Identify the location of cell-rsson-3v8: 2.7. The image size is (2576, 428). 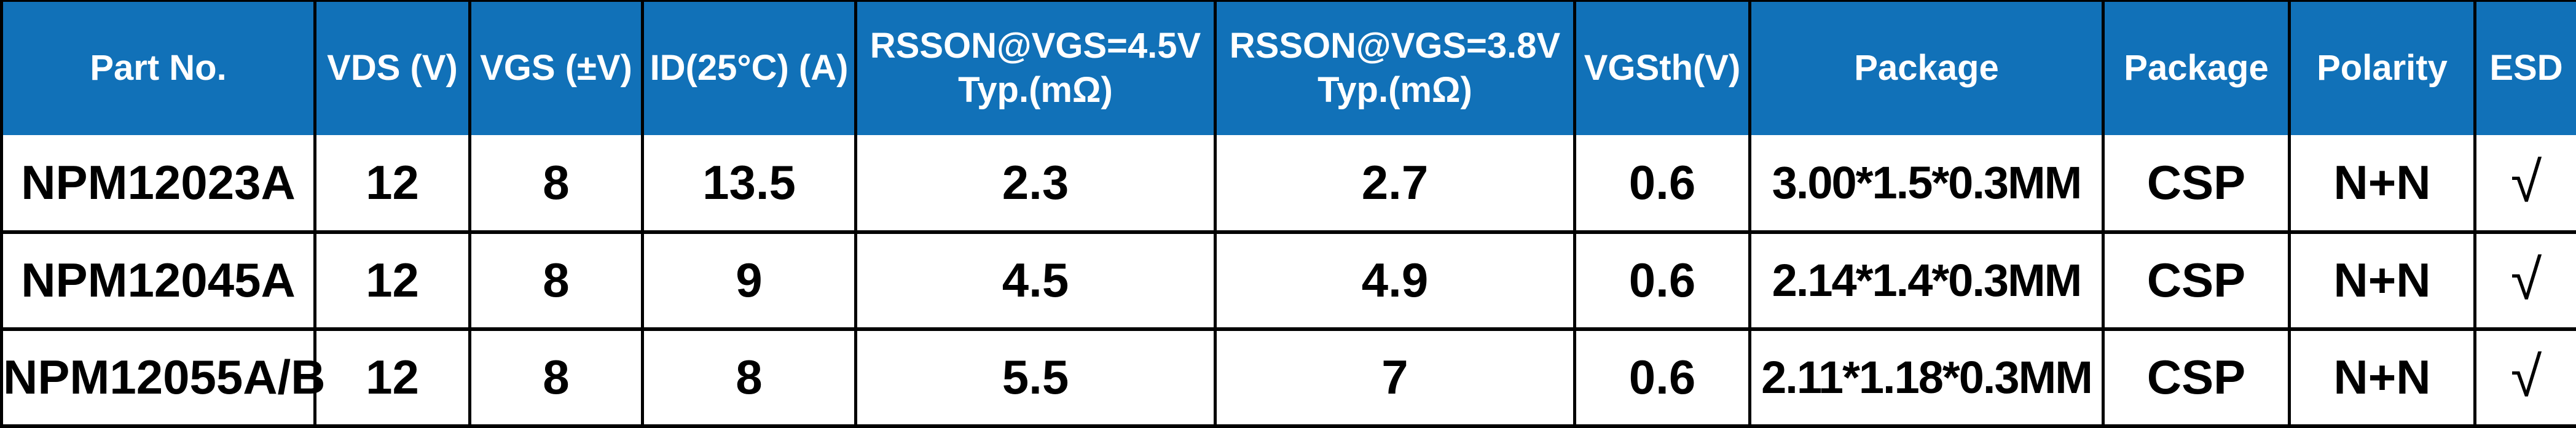
(1395, 183).